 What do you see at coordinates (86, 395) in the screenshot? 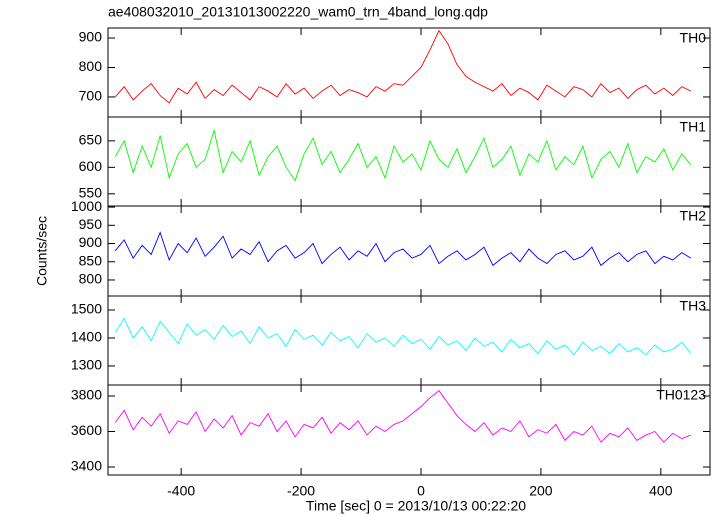
I see `y-tick-label: 3800` at bounding box center [86, 395].